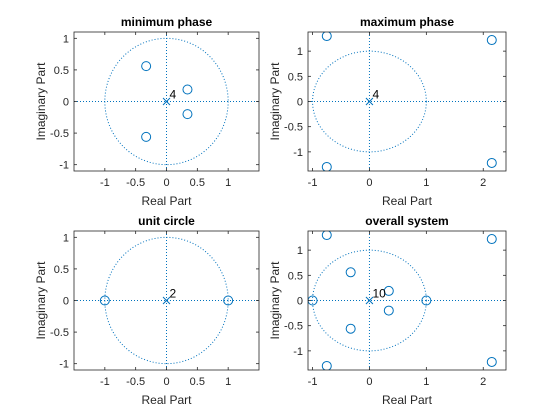 The image size is (560, 420). I want to click on minimum-phase-y-tick-label: -0.5, so click(59, 134).